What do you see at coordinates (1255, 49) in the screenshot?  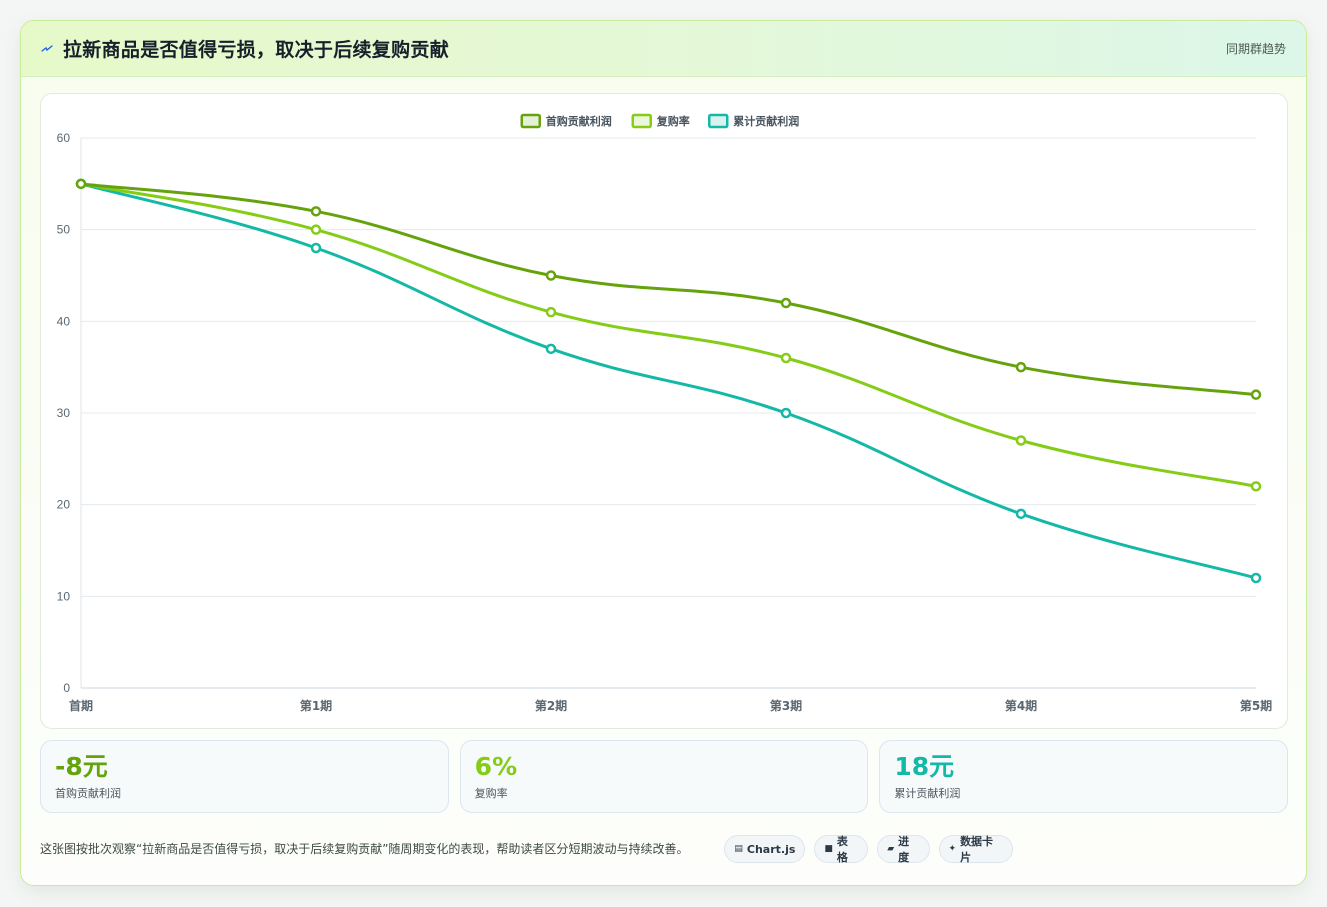 I see `cohort-trend-link: 同期群趋势` at bounding box center [1255, 49].